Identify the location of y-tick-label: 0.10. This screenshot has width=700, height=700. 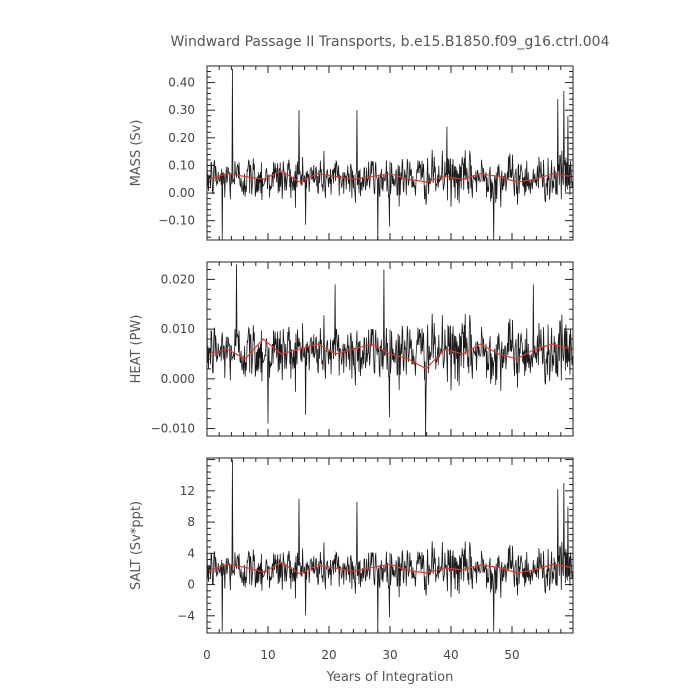
(181, 165).